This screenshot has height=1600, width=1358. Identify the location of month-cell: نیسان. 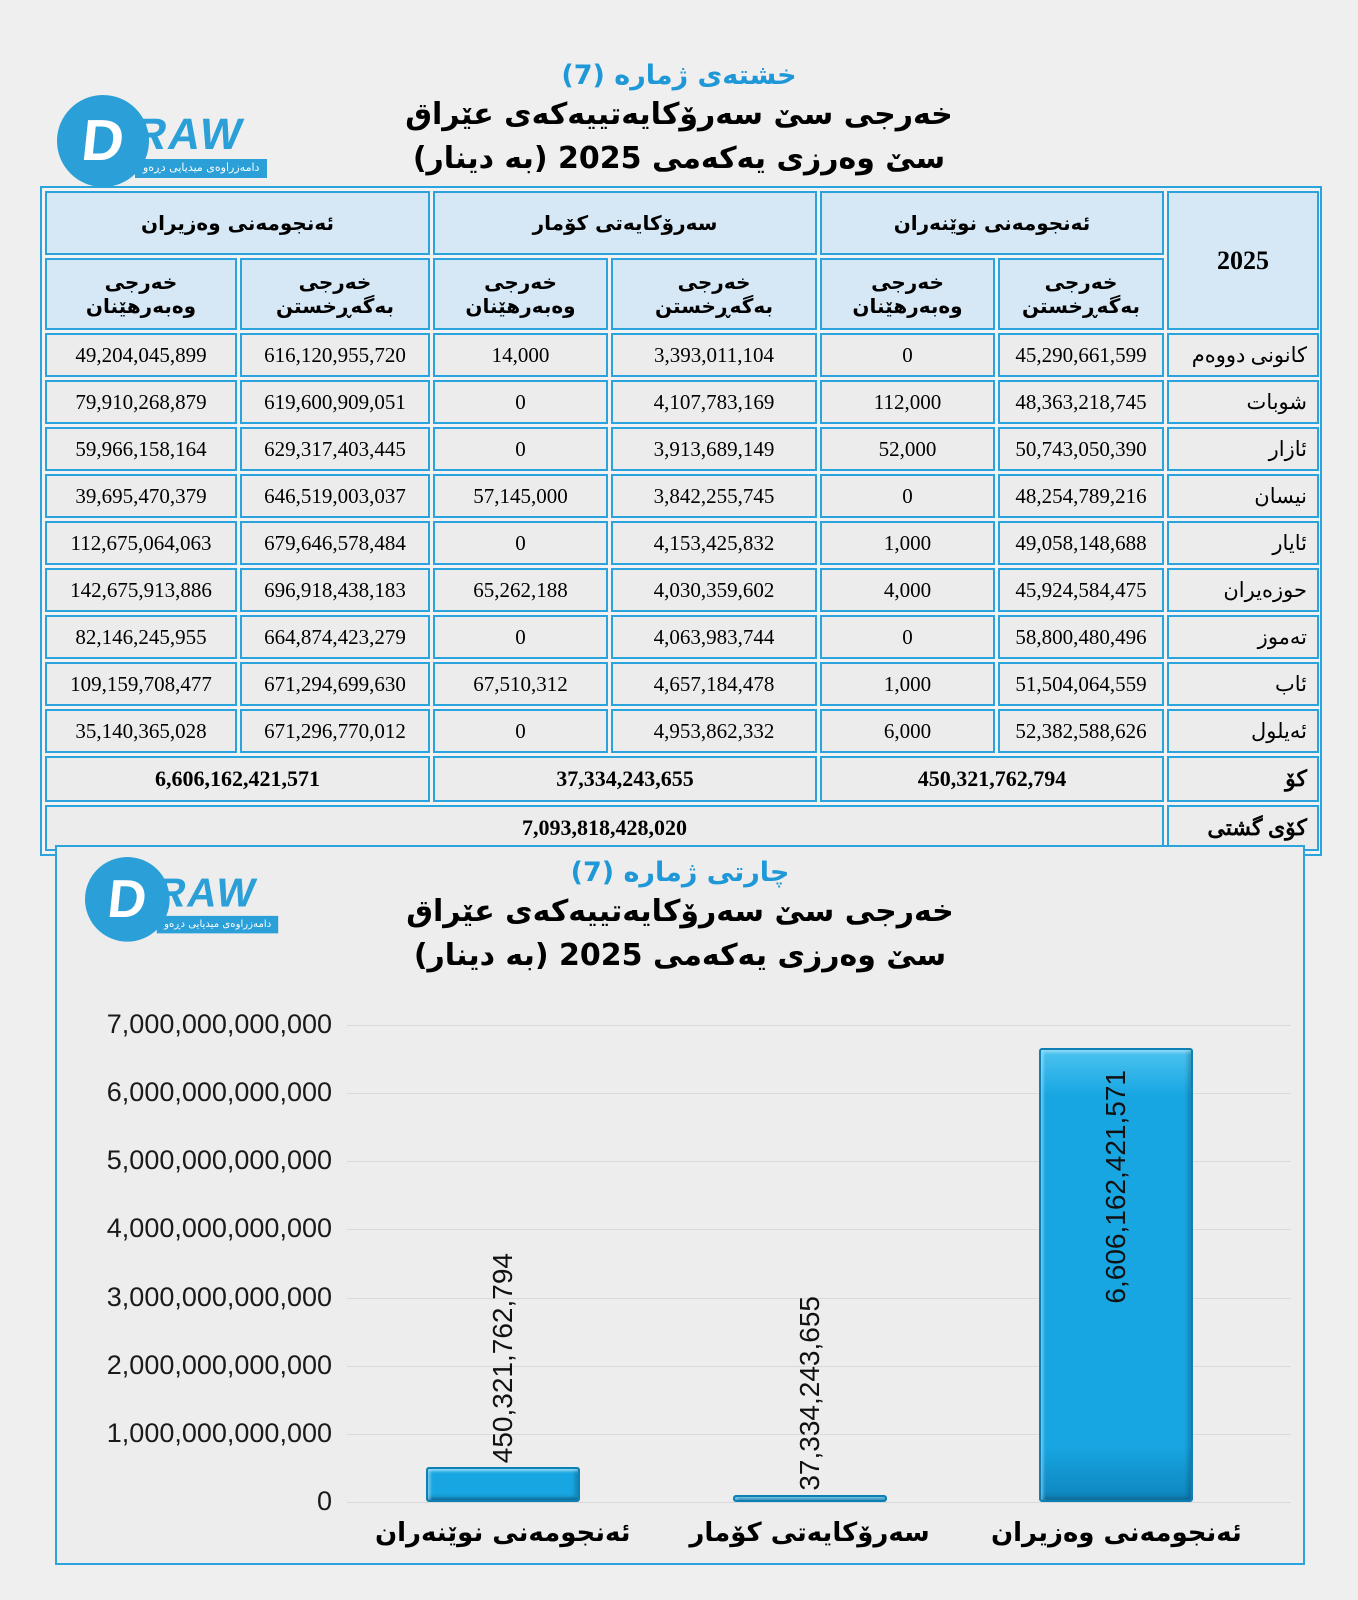
(1243, 496).